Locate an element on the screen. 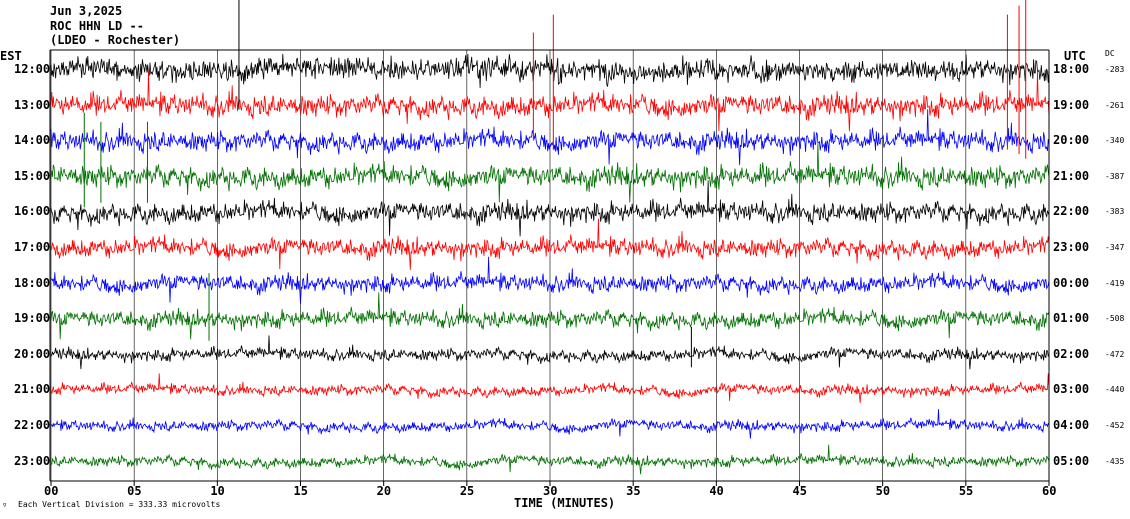  utc-hour-label: 22:00 is located at coordinates (1071, 211).